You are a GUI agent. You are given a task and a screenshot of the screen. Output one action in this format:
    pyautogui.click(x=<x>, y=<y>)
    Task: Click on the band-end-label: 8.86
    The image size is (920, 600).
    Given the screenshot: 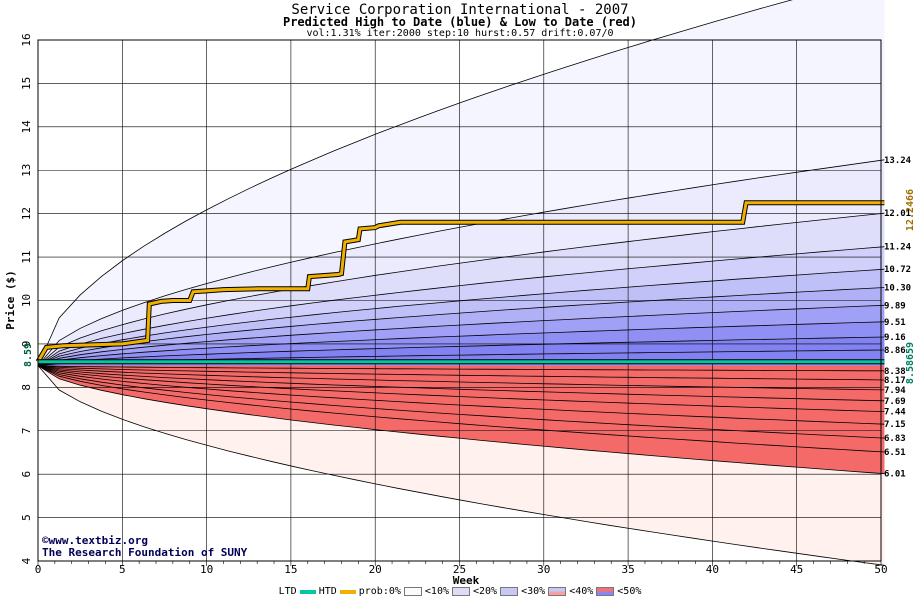 What is the action you would take?
    pyautogui.click(x=895, y=351)
    